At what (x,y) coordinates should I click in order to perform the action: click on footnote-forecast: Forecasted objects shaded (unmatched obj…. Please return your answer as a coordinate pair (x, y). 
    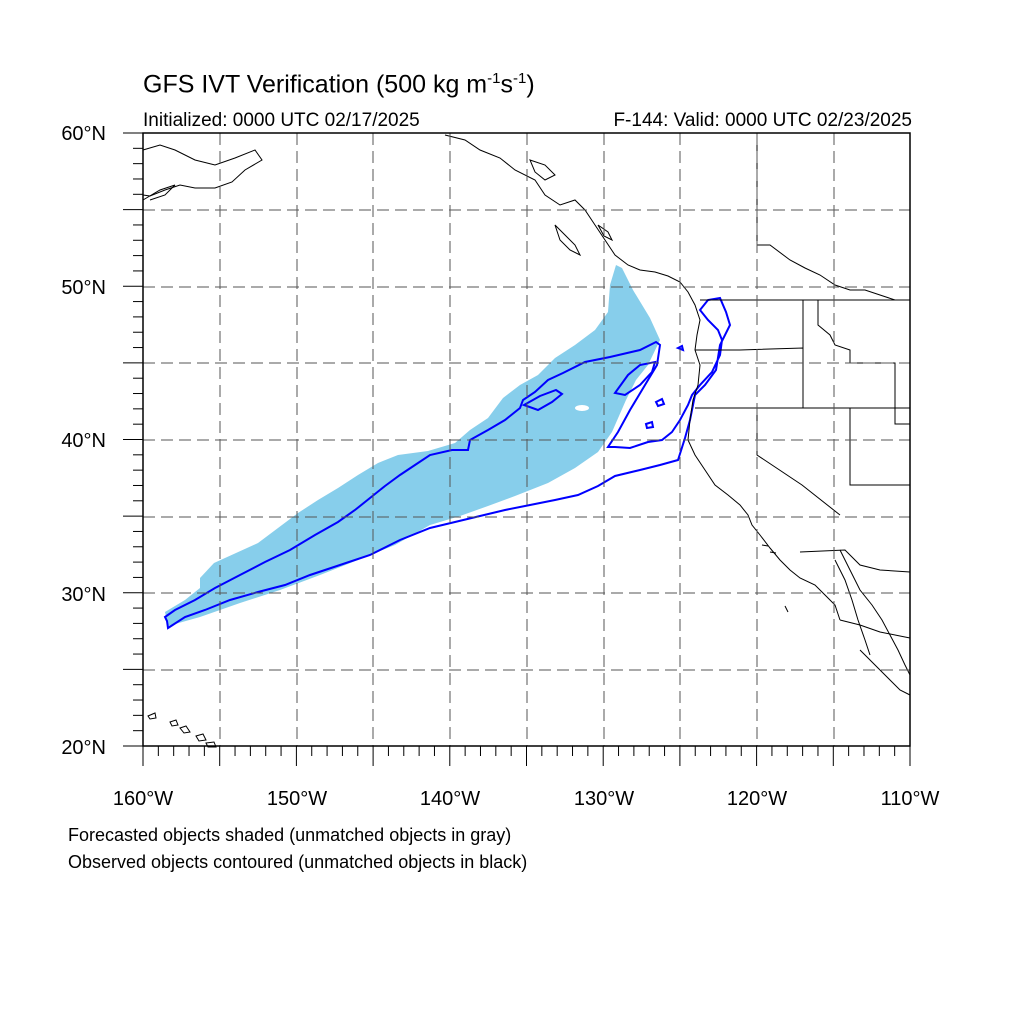
    Looking at the image, I should click on (290, 835).